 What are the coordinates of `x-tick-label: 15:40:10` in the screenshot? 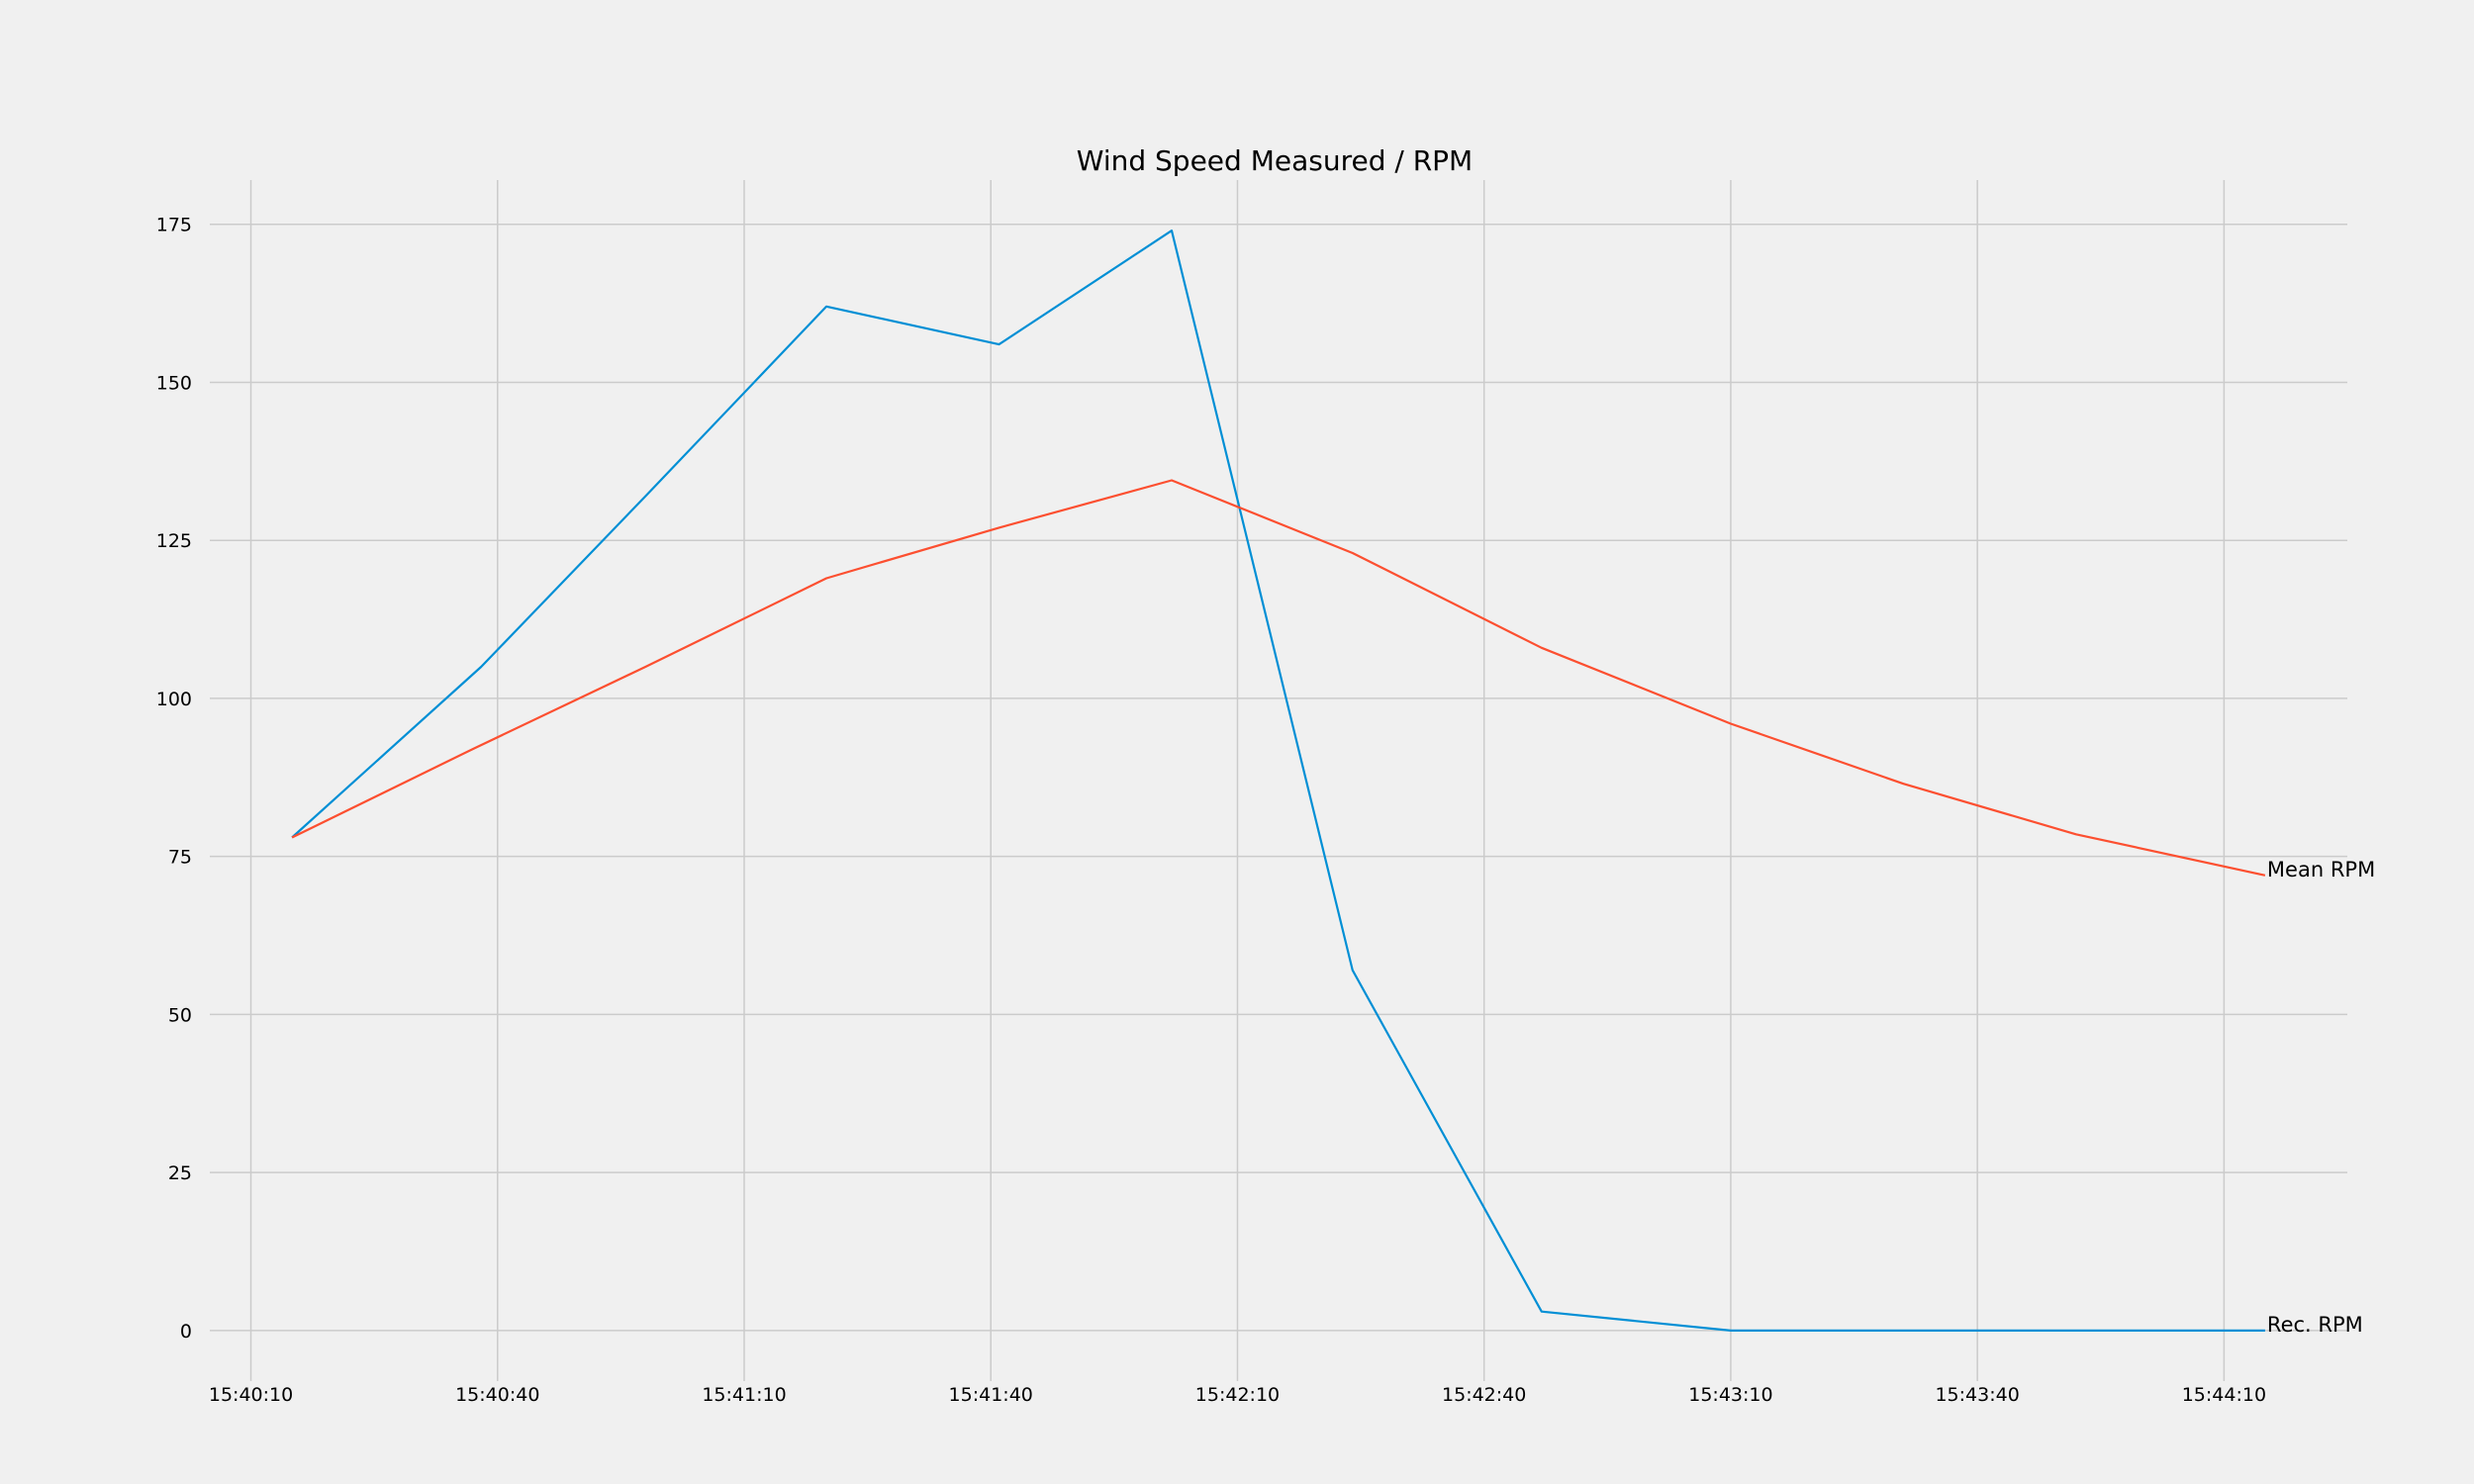 It's located at (251, 1395).